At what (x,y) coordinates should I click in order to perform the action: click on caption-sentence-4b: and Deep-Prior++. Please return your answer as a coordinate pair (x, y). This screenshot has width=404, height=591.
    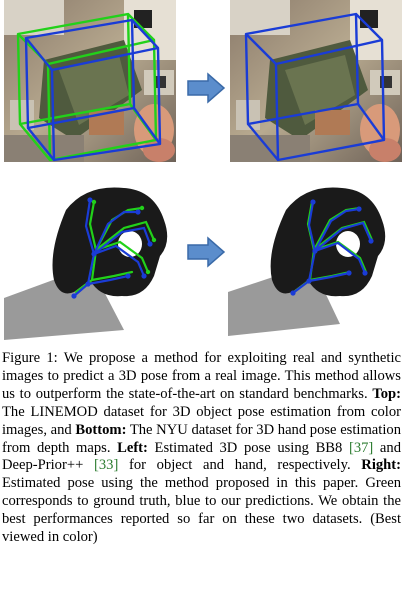
    Looking at the image, I should click on (201, 456).